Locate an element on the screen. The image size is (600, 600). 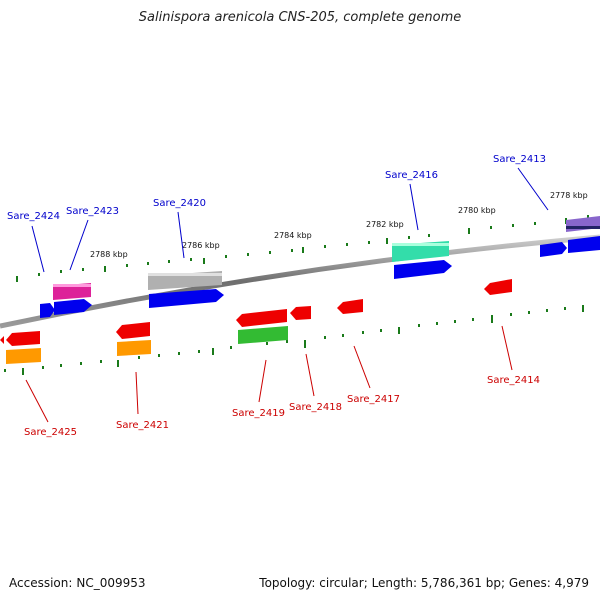
genes-label: Genes: is located at coordinates (529, 583).